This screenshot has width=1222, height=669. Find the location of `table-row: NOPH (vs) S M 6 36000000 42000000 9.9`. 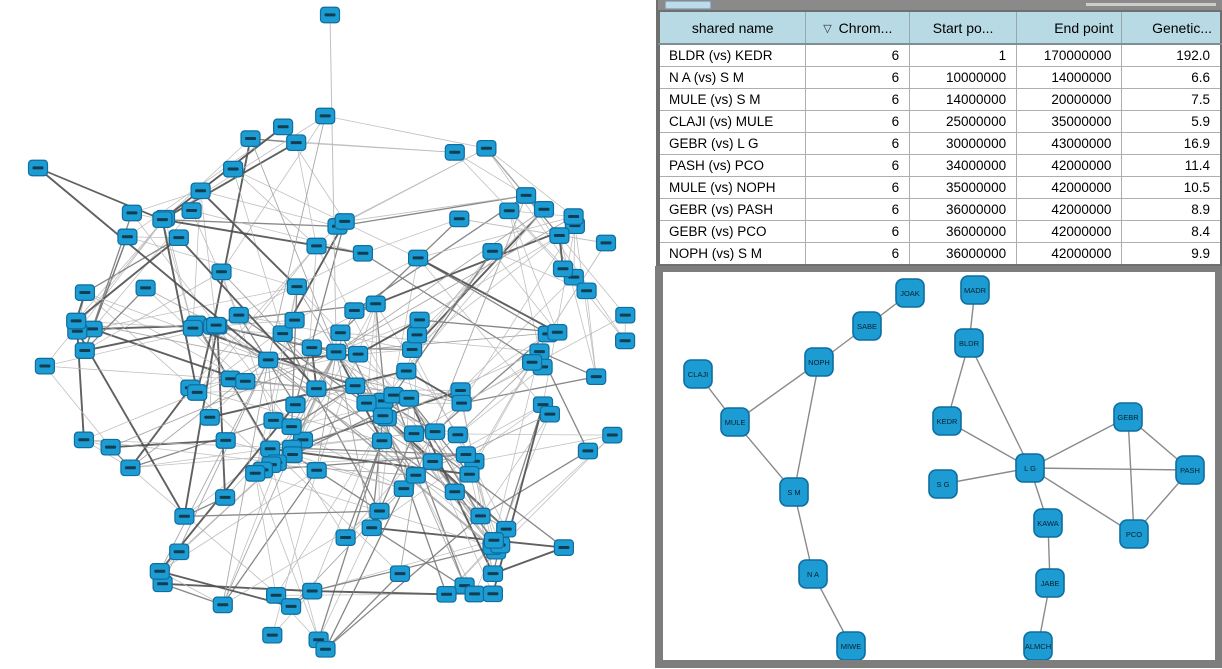

table-row: NOPH (vs) S M 6 36000000 42000000 9.9 is located at coordinates (940, 254).